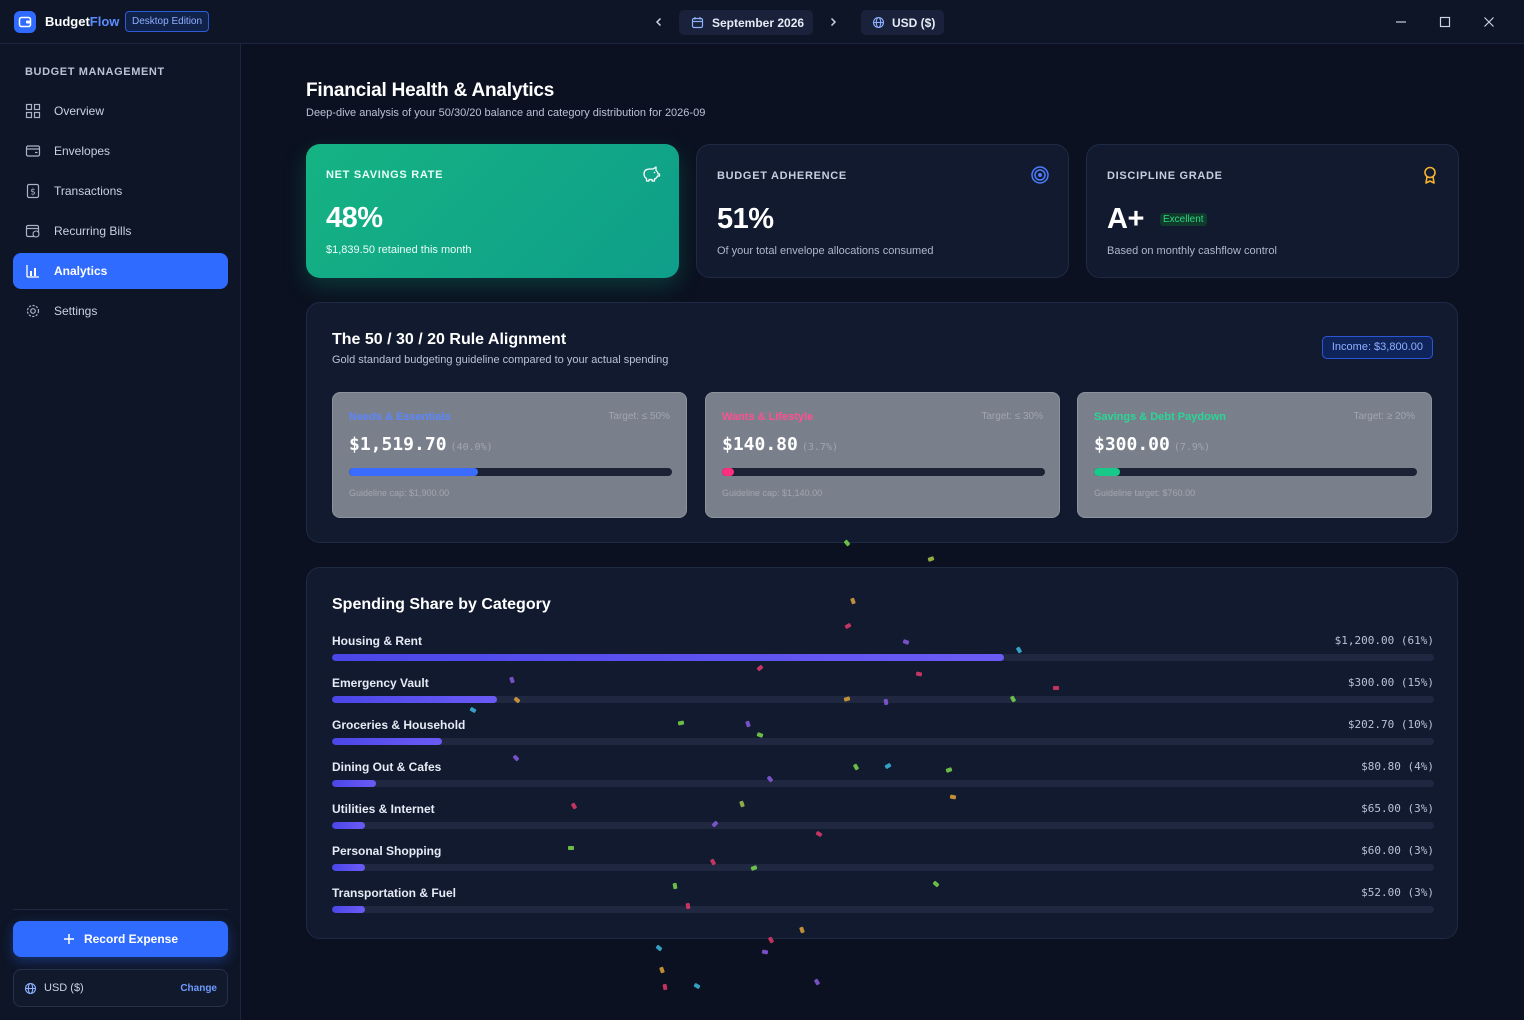  What do you see at coordinates (1160, 417) in the screenshot?
I see `rule-name: Savings & Debt Paydown` at bounding box center [1160, 417].